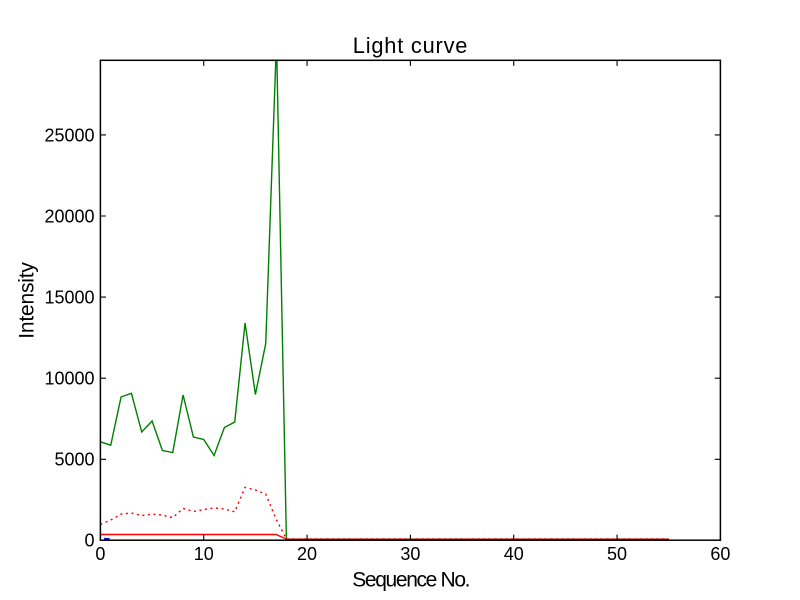 The image size is (800, 600). I want to click on svg-text: 25000, so click(69, 135).